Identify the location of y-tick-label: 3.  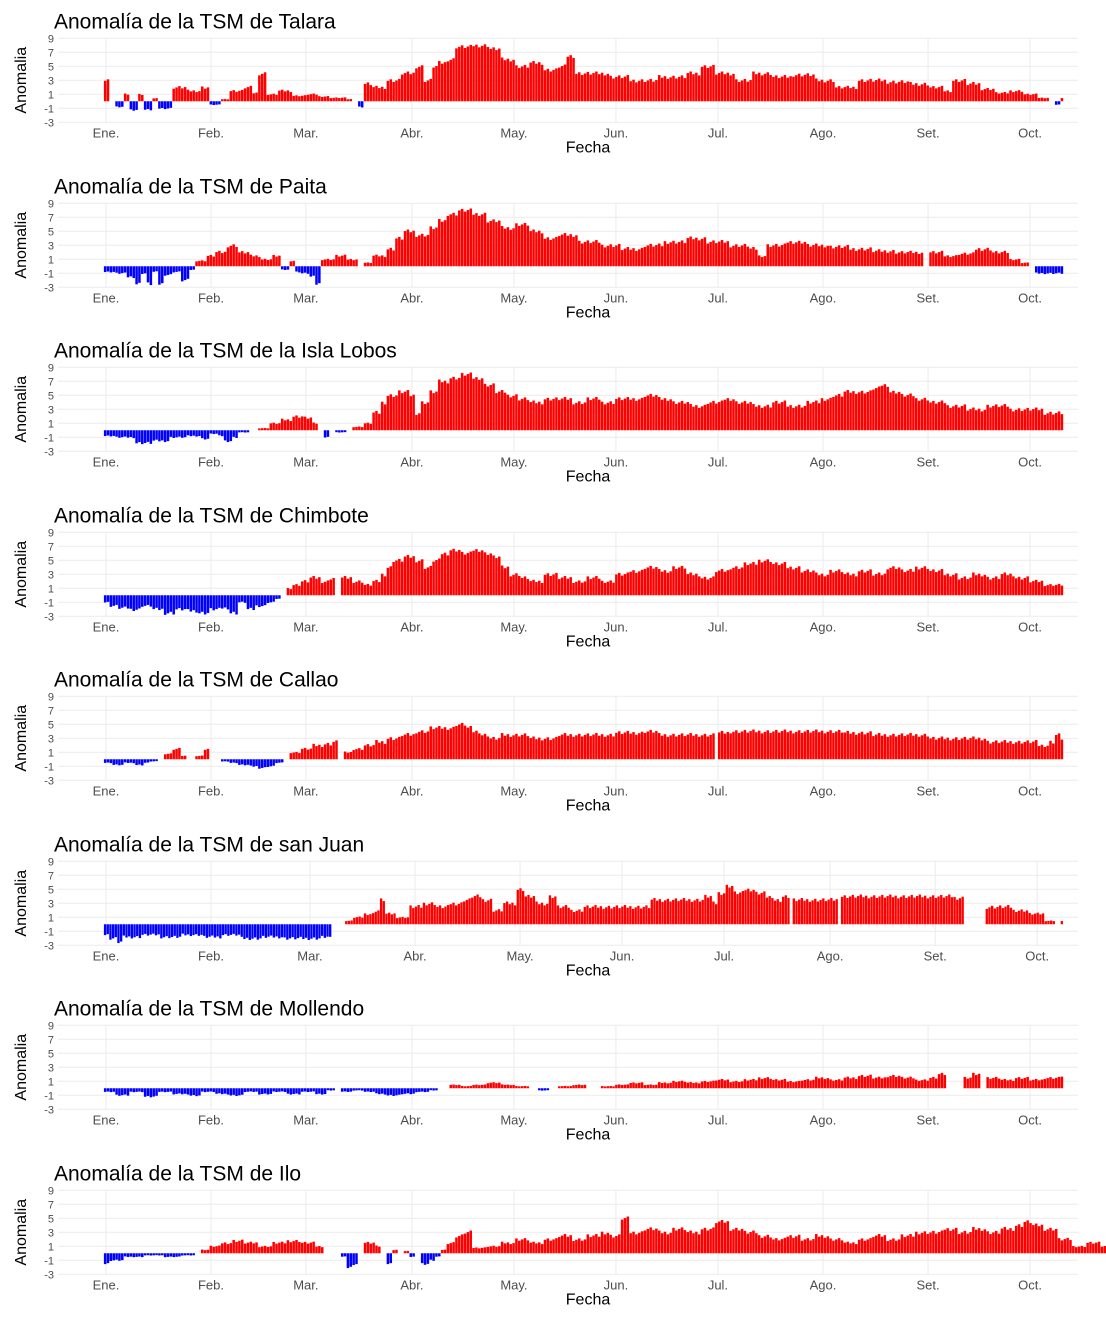
(51, 81).